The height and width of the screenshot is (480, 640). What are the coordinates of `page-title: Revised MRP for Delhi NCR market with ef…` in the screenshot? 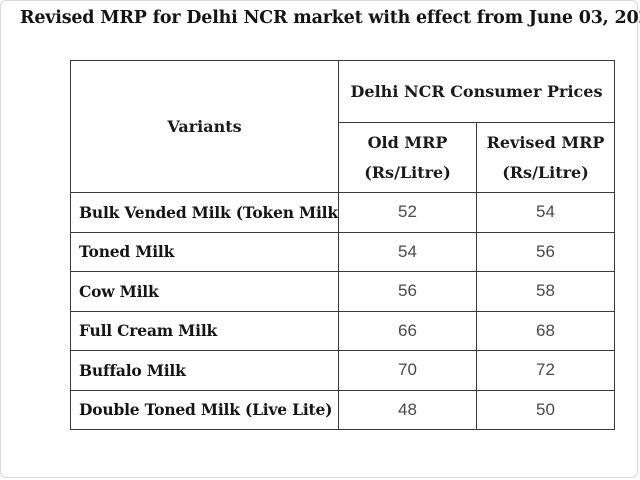 It's located at (330, 18).